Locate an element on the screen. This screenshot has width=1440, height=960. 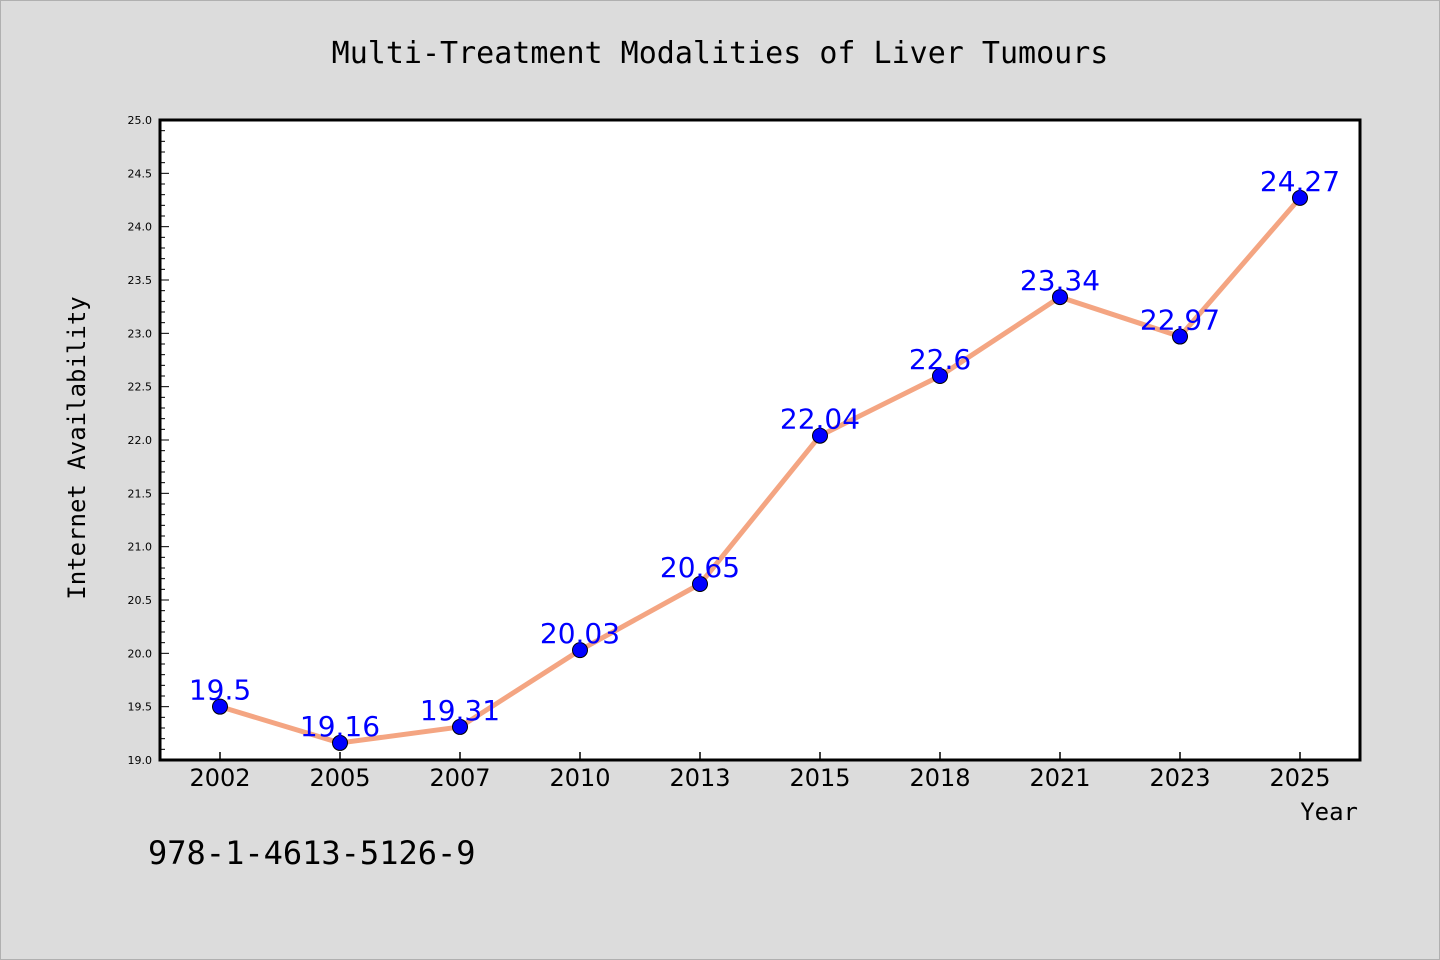
y-tick-label: 20.5 is located at coordinates (140, 600).